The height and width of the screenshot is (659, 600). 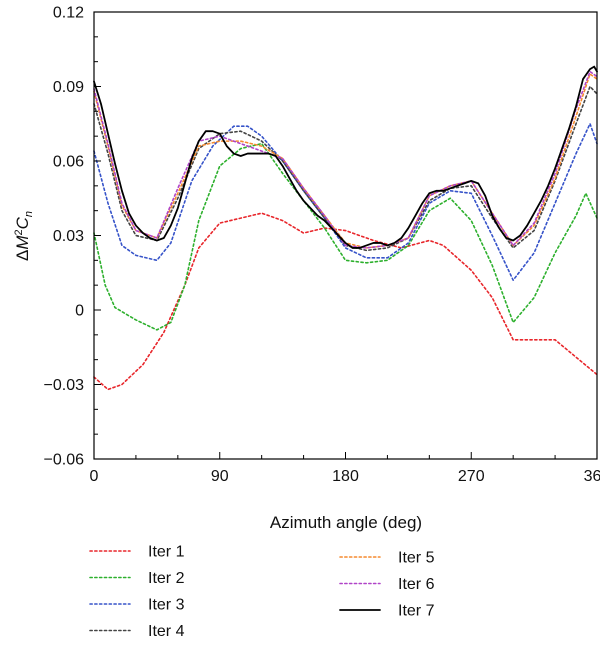 I want to click on y-axis-title-sub: n, so click(x=29, y=214).